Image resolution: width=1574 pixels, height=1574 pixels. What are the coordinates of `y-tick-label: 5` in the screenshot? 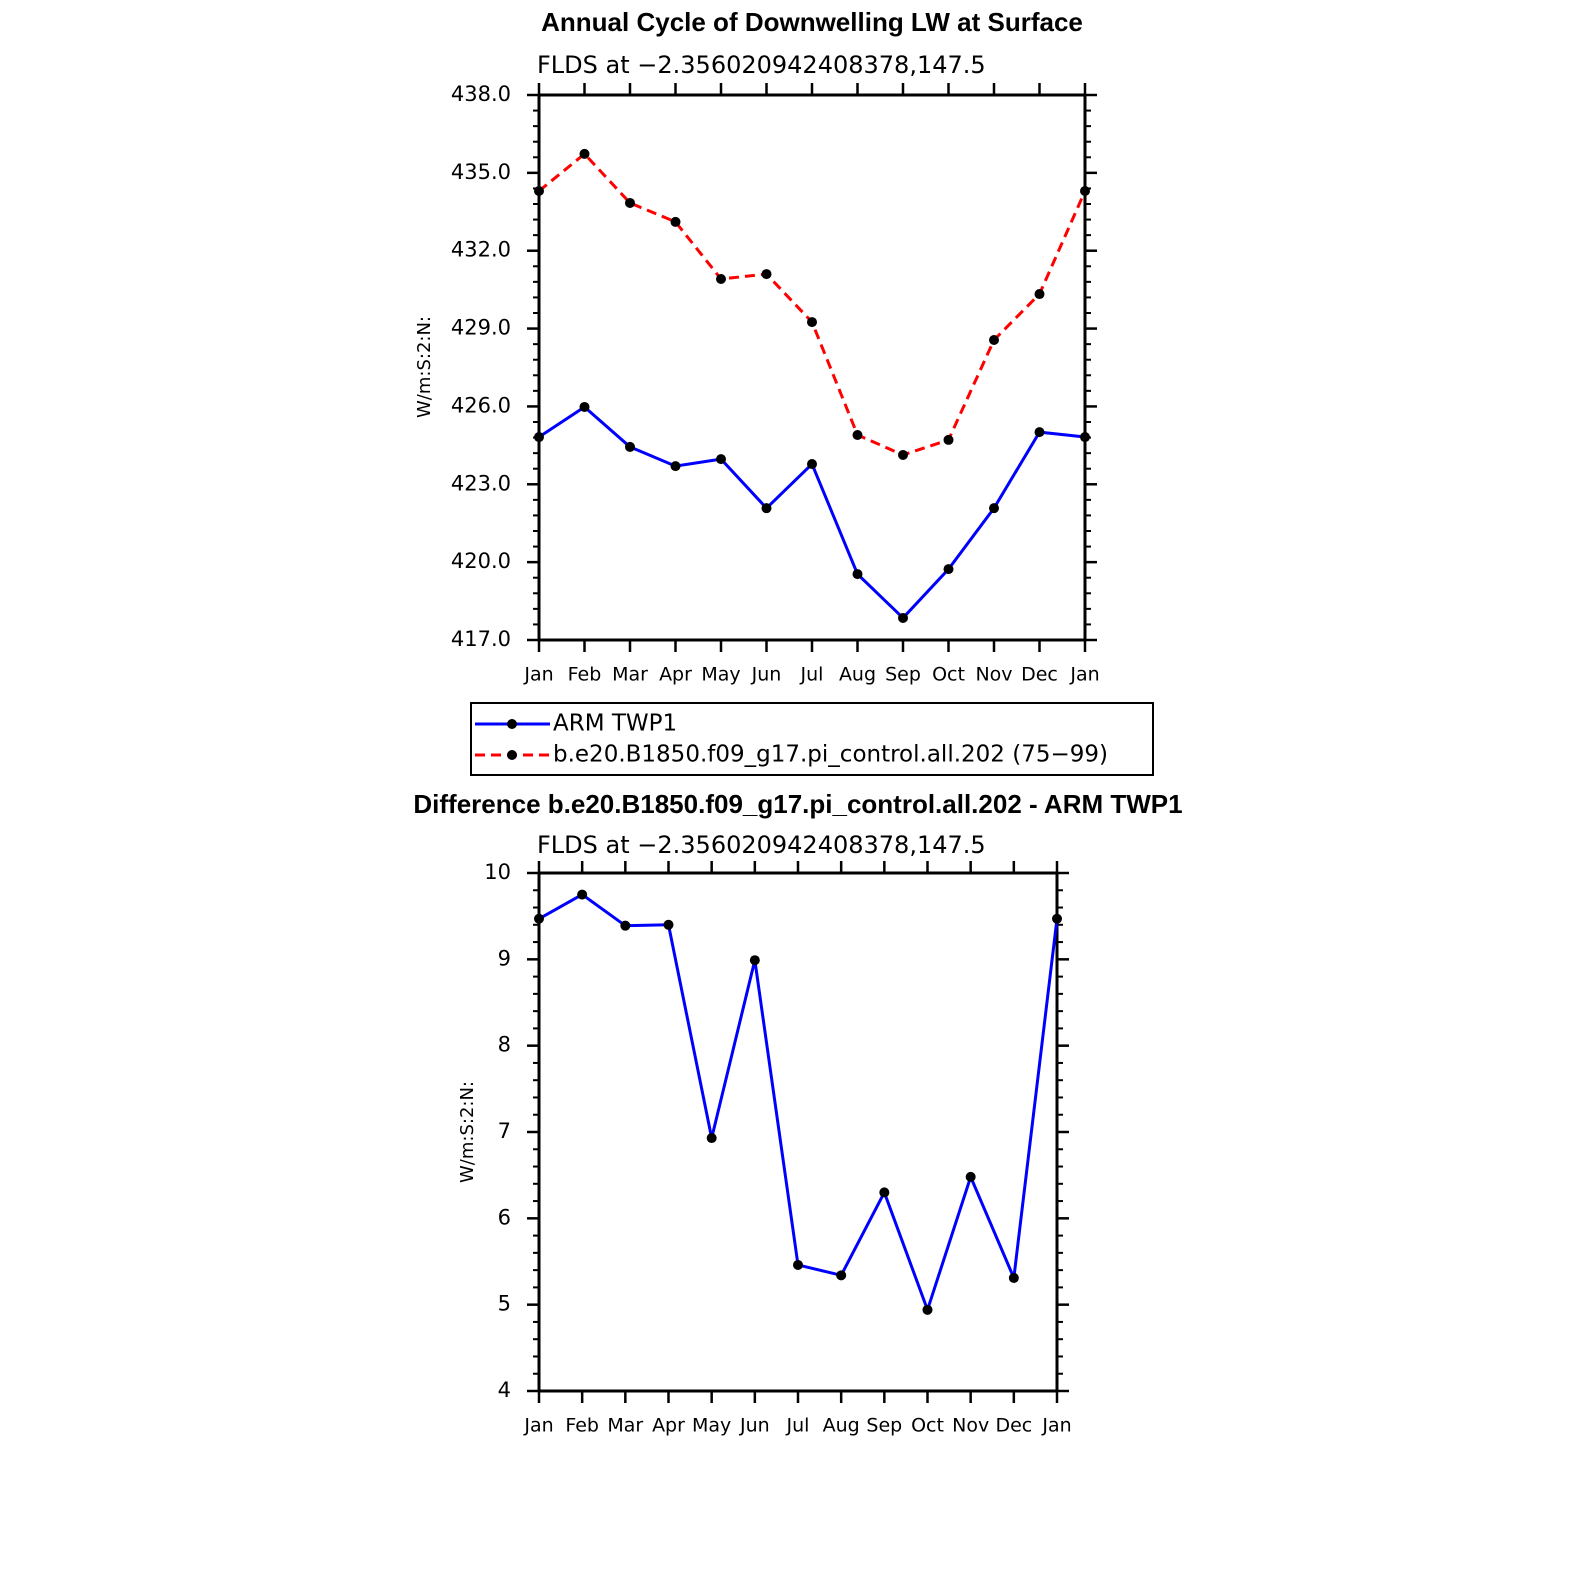 It's located at (504, 1304).